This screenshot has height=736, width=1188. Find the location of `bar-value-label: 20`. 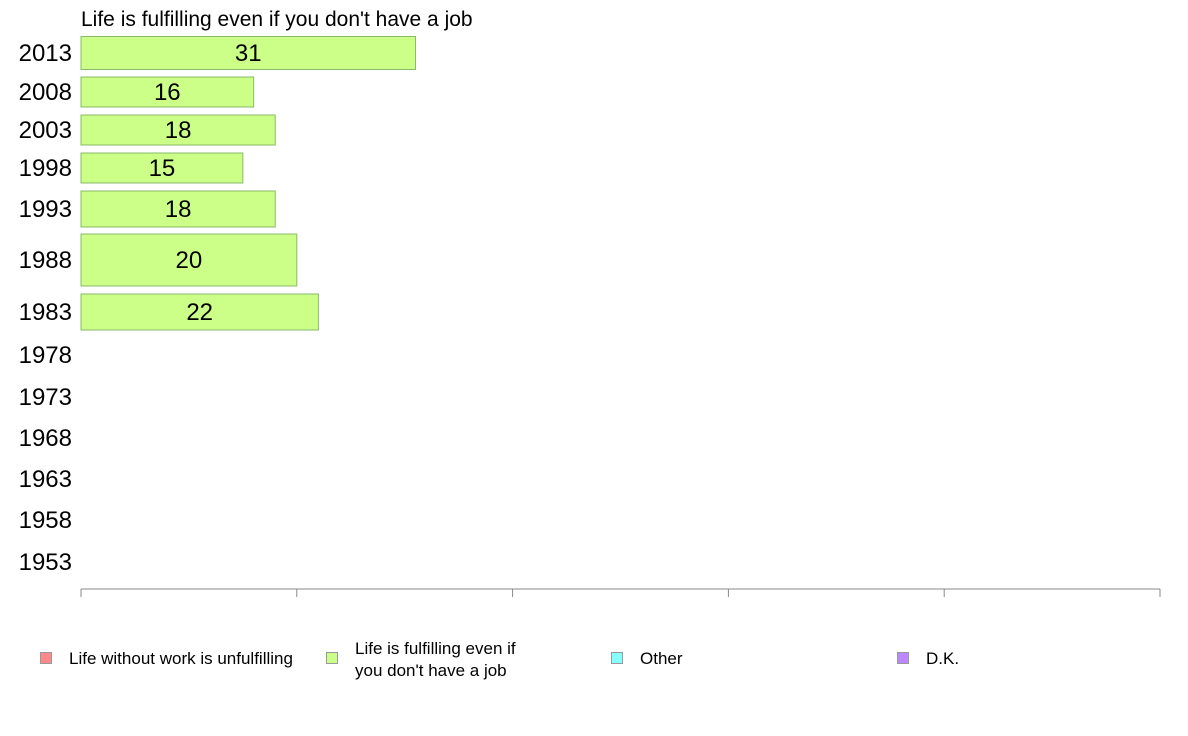

bar-value-label: 20 is located at coordinates (189, 260).